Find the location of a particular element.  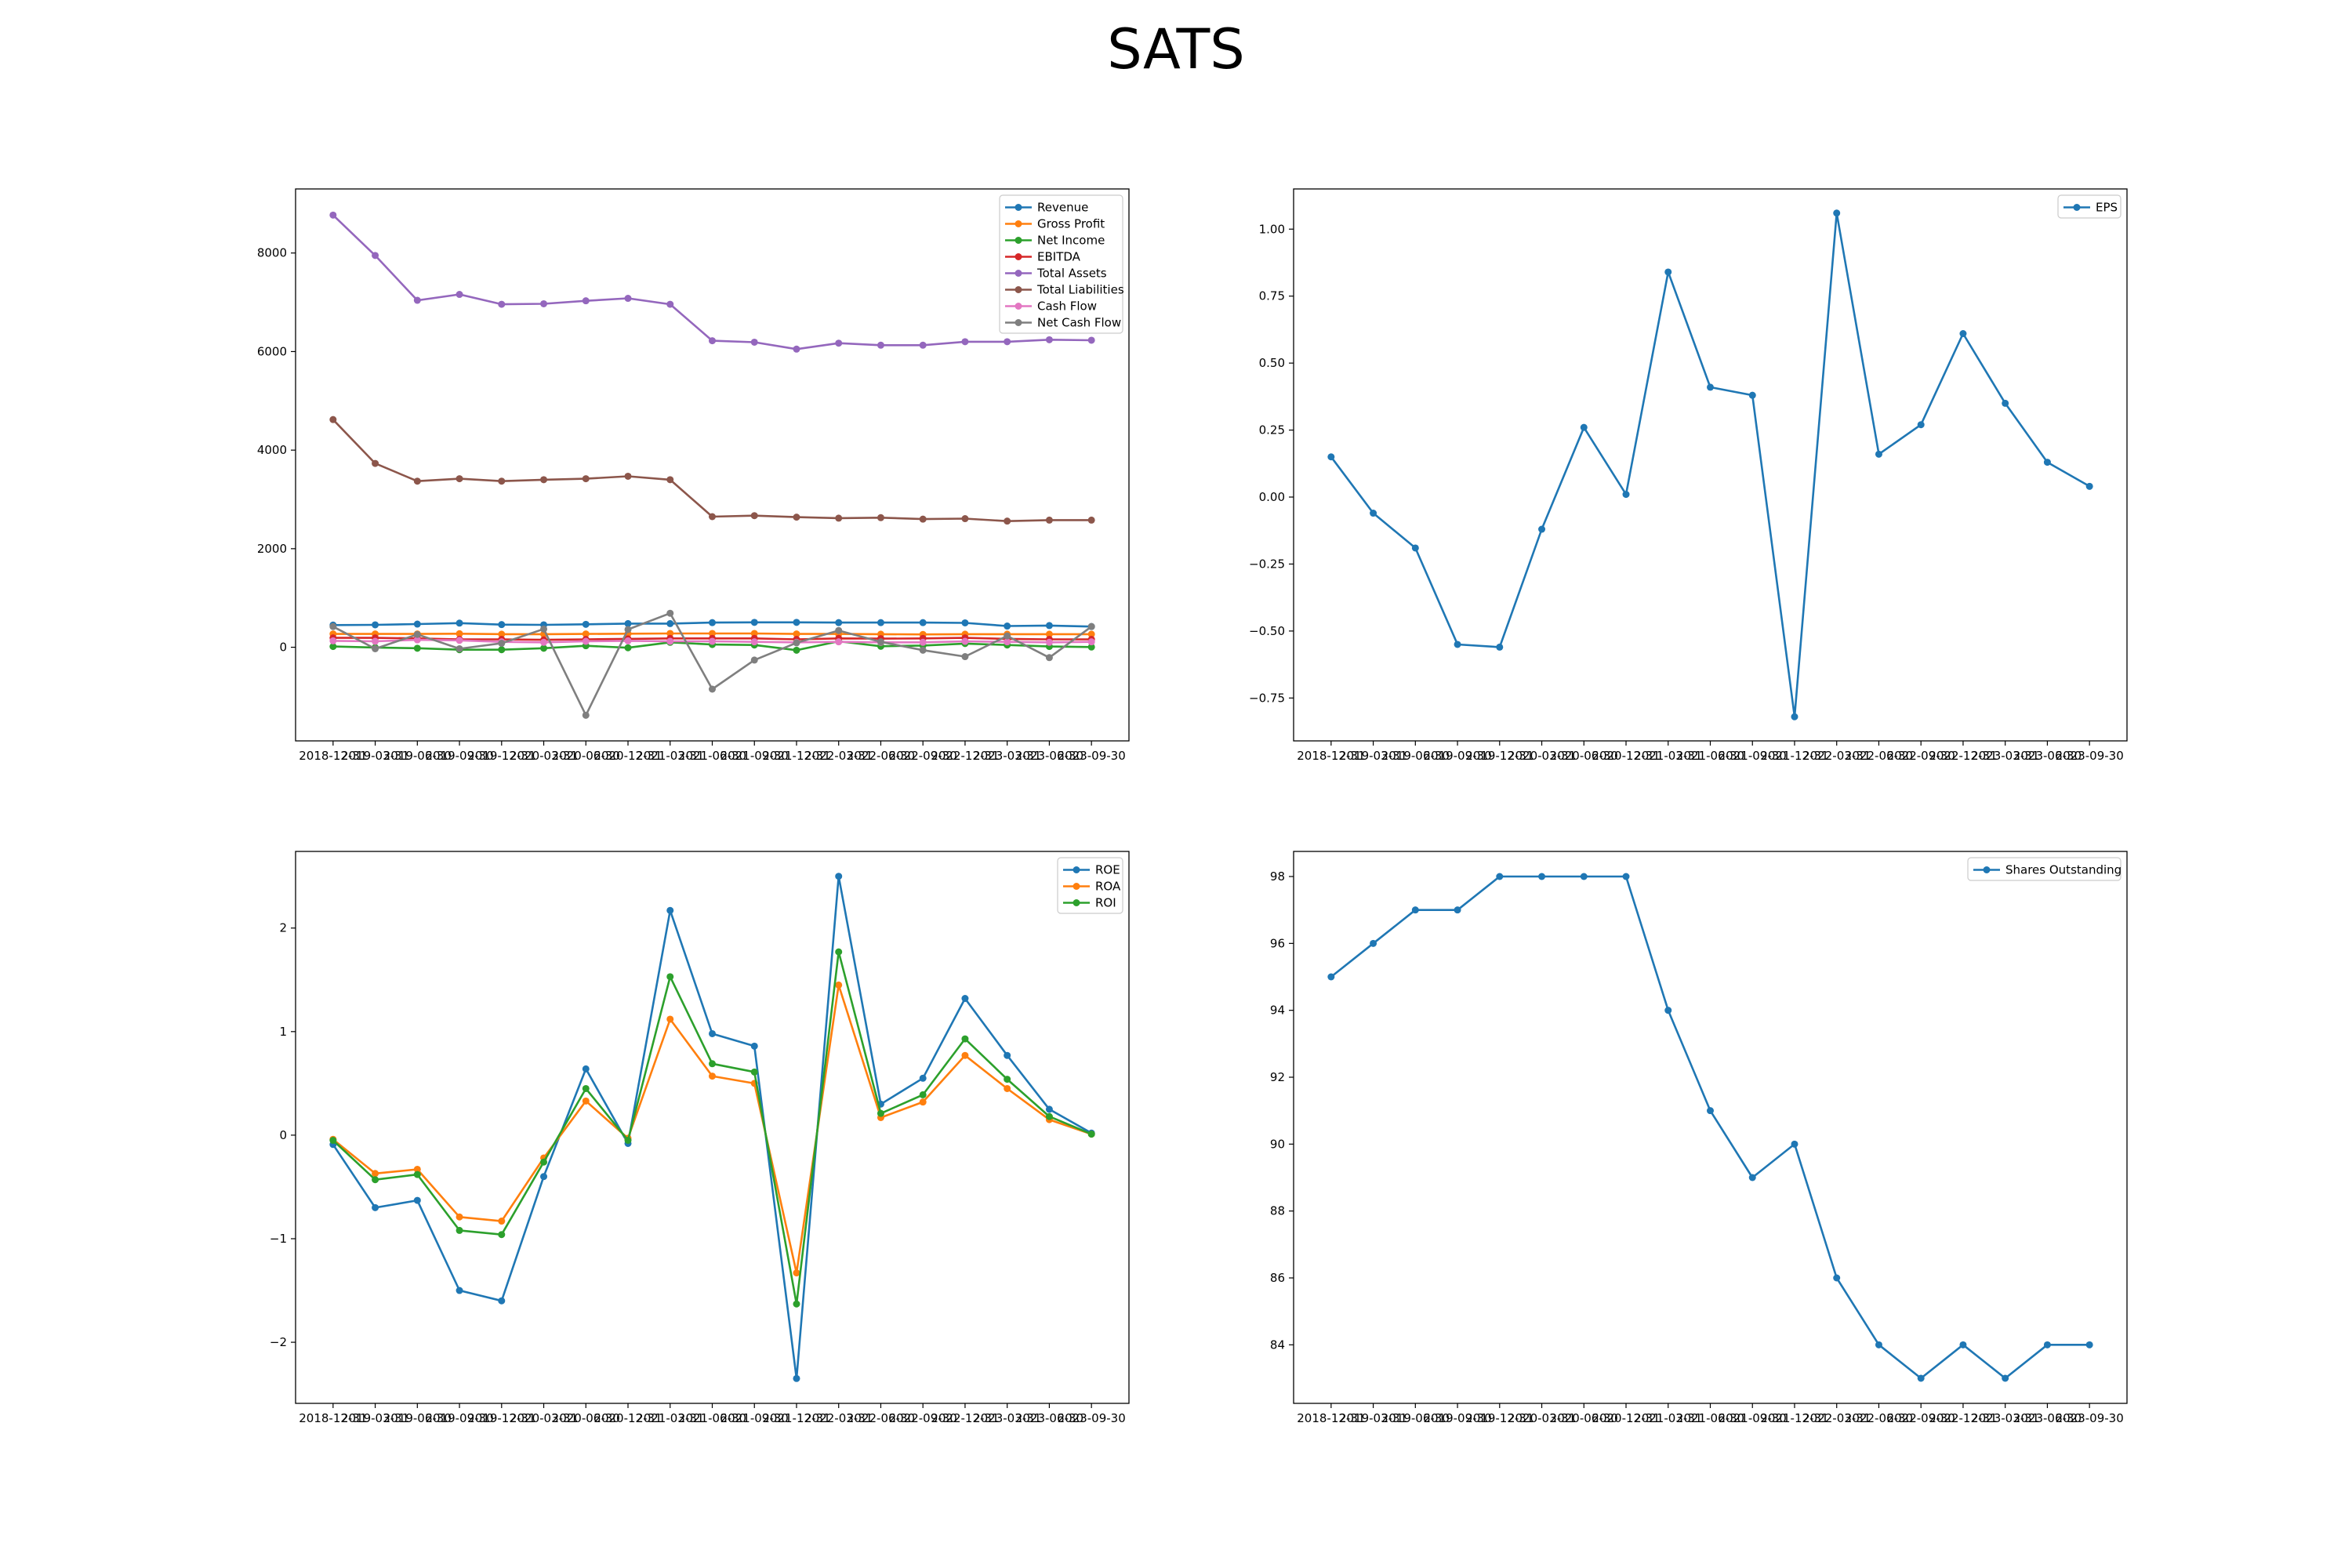

y-tick-label: 96 is located at coordinates (1277, 943).